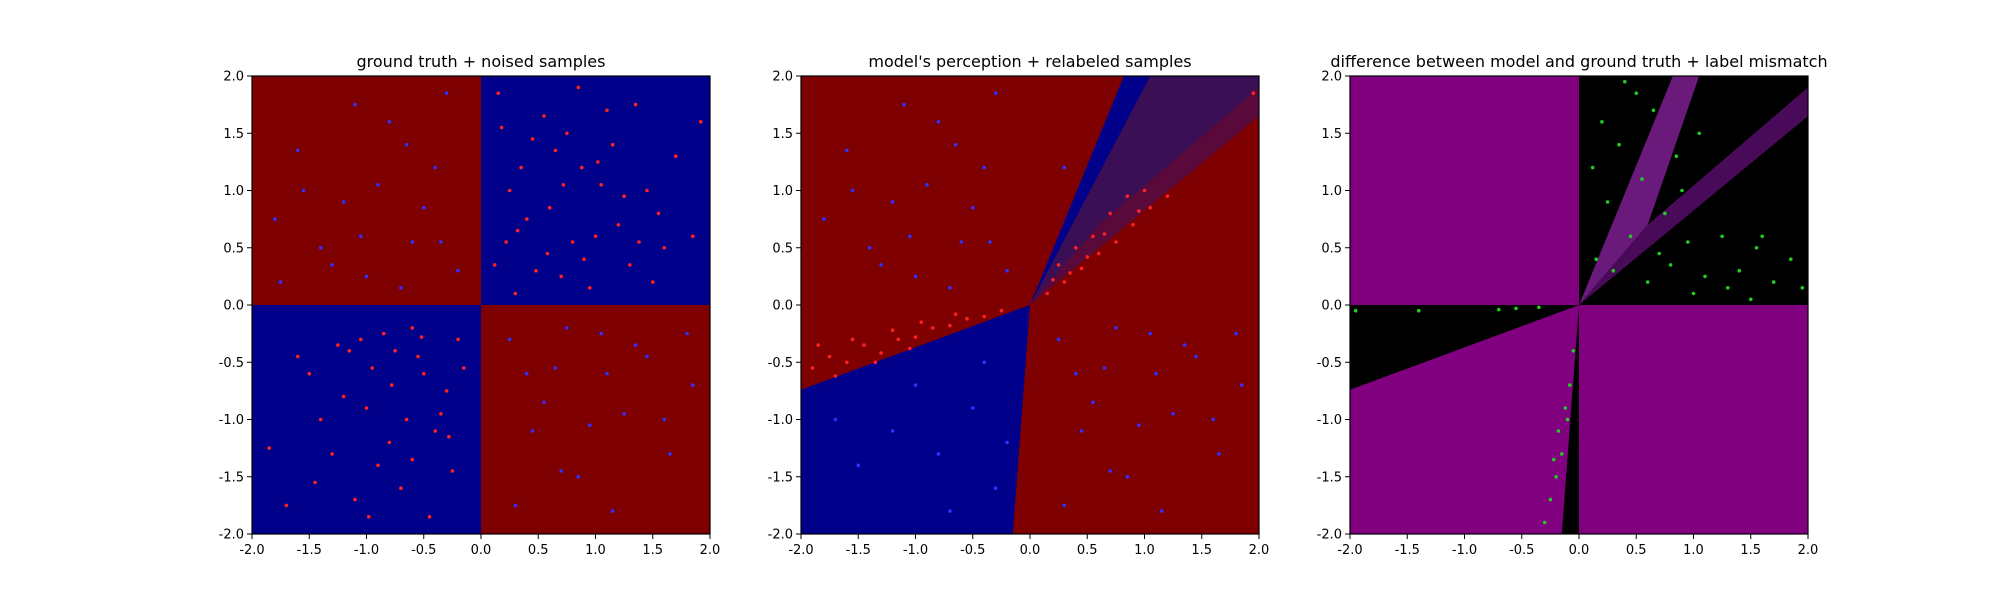 The image size is (2000, 600). Describe the element at coordinates (1329, 477) in the screenshot. I see `y-tick-label: -1.5` at that location.